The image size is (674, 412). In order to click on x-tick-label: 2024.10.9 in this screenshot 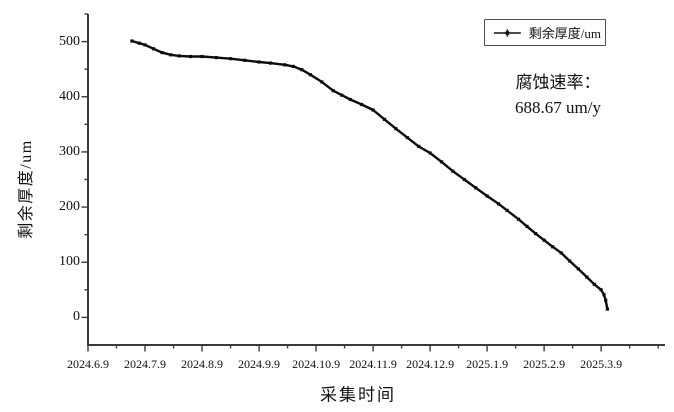, I will do `click(316, 364)`.